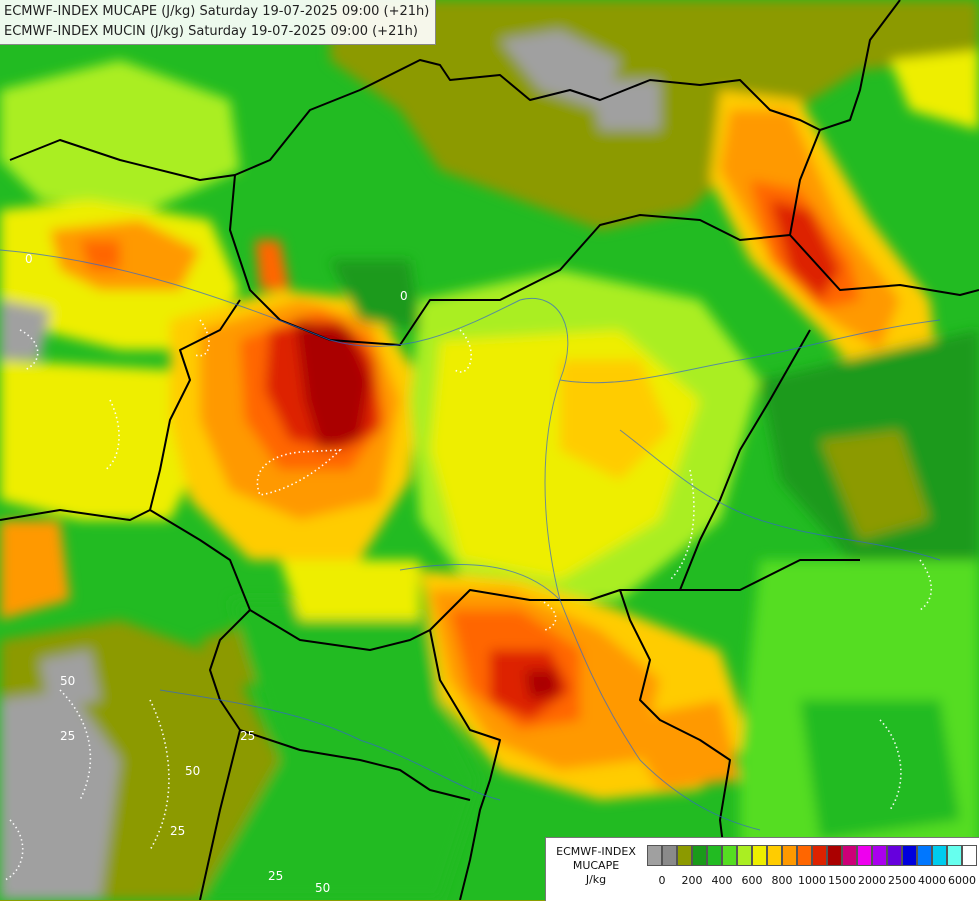 This screenshot has width=979, height=901. Describe the element at coordinates (722, 880) in the screenshot. I see `legend-tick-label: 400` at that location.